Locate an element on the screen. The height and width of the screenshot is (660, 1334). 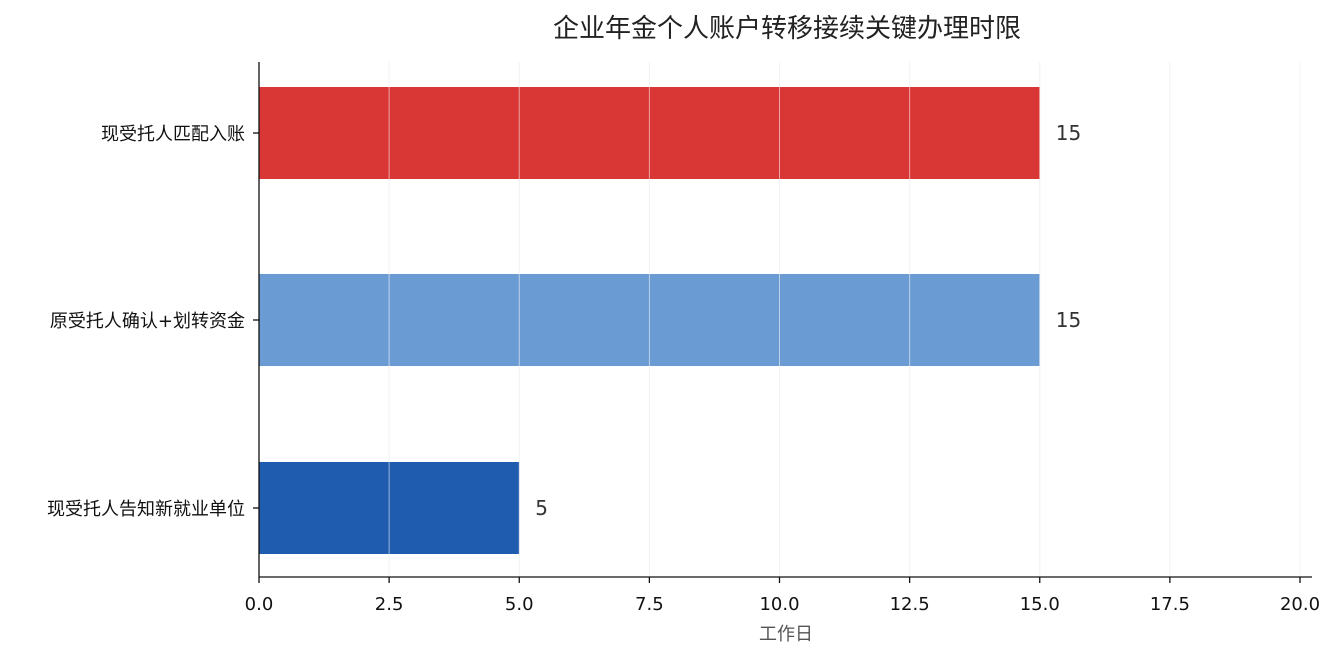
x-tick-label: 20.0 is located at coordinates (1300, 604).